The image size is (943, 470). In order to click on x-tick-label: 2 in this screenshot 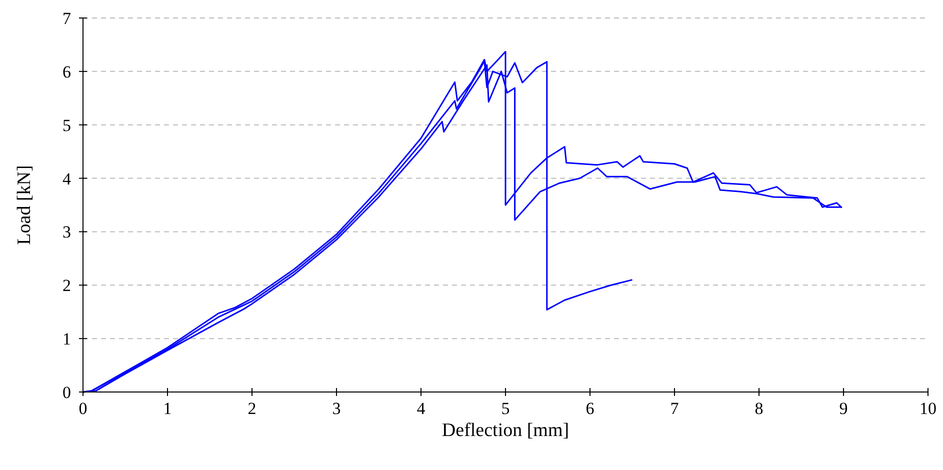, I will do `click(252, 408)`.